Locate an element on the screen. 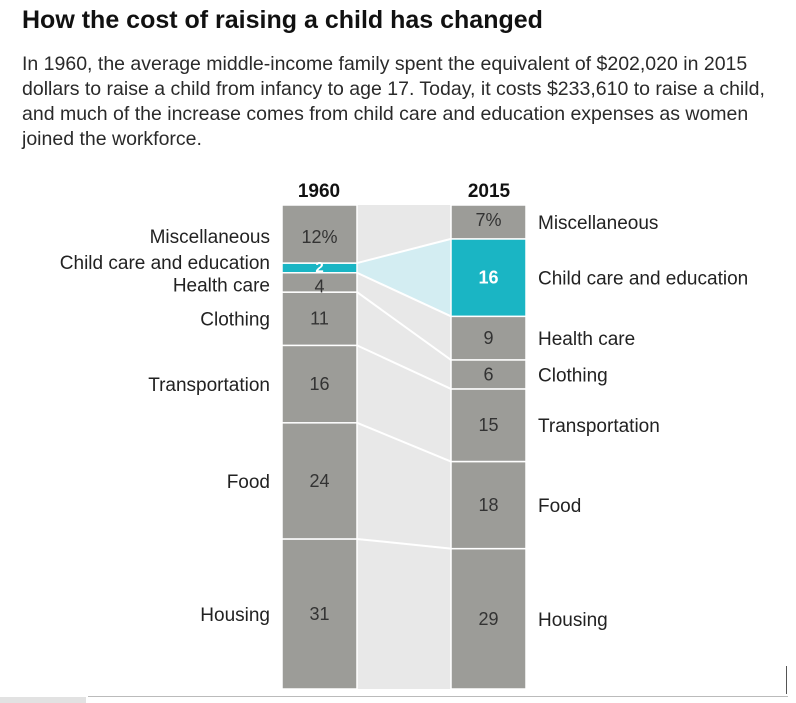  bar-clothing-1960 is located at coordinates (319, 319).